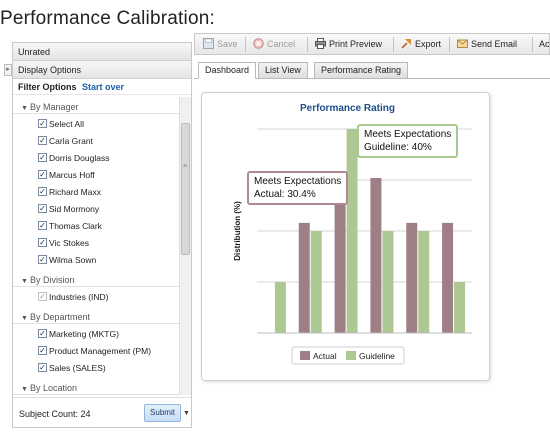  Describe the element at coordinates (96, 107) in the screenshot. I see `filter-group-header: ▼ By Manager` at that location.